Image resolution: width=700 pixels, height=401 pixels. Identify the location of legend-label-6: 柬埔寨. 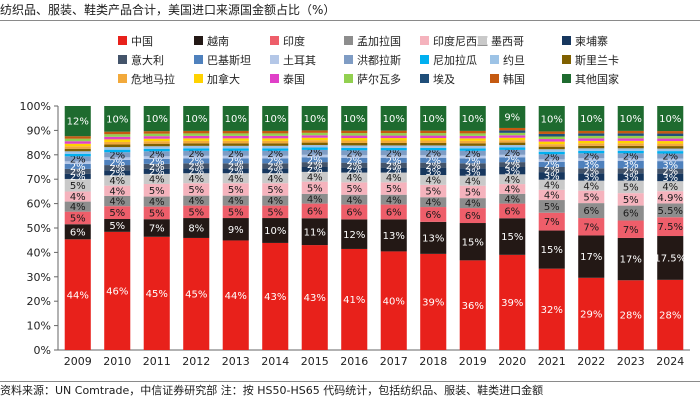
(591, 41).